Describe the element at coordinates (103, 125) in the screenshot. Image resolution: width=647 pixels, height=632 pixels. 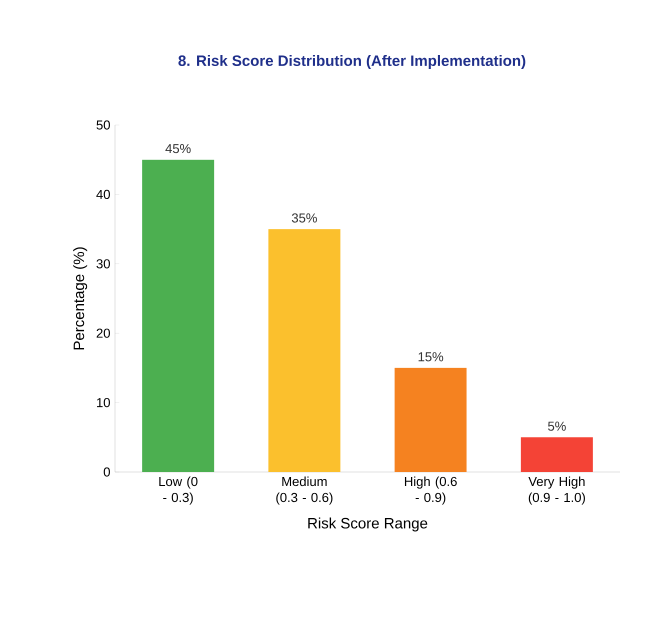
I see `y-tick-label: 50` at that location.